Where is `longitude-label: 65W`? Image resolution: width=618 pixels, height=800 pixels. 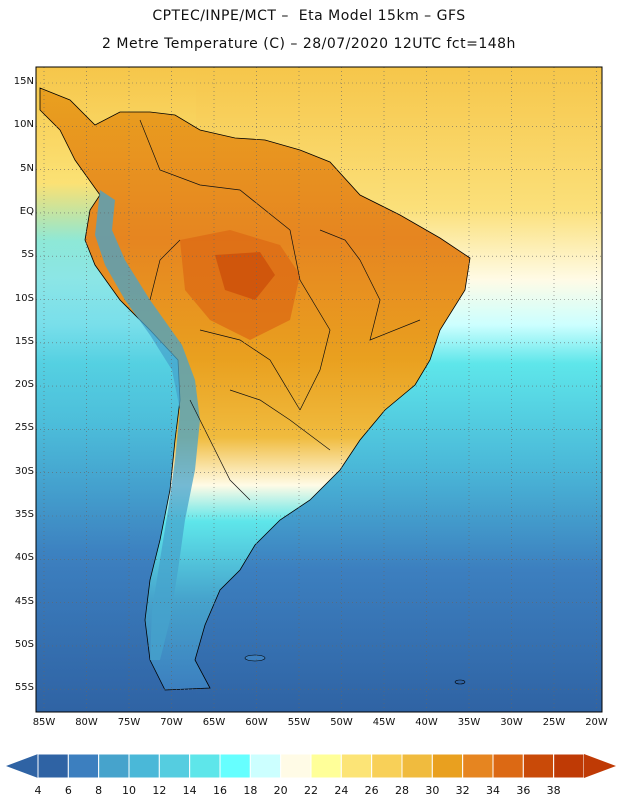
longitude-label: 65W is located at coordinates (214, 722).